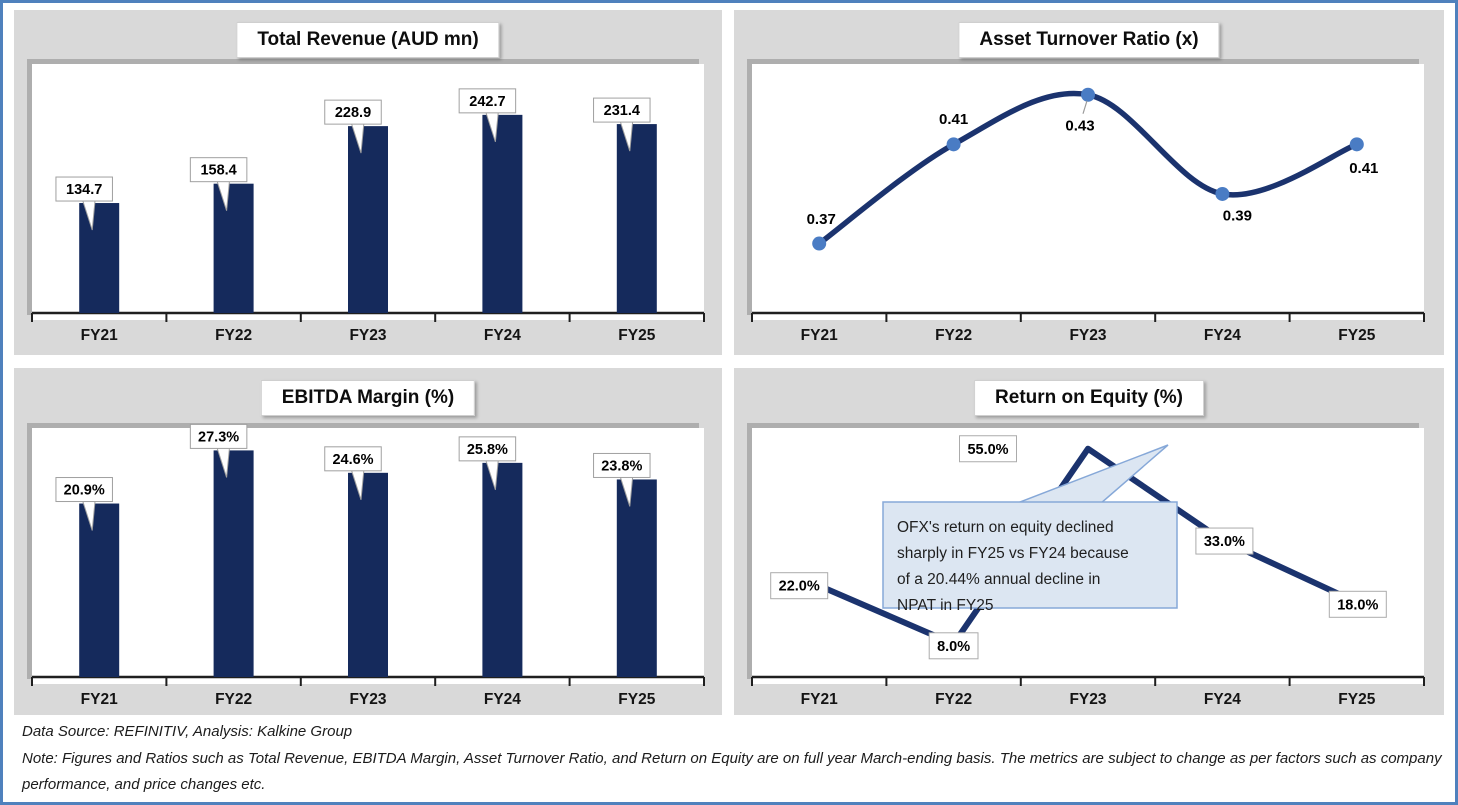 This screenshot has height=805, width=1458. I want to click on data-label-FY23: 55.0%, so click(987, 450).